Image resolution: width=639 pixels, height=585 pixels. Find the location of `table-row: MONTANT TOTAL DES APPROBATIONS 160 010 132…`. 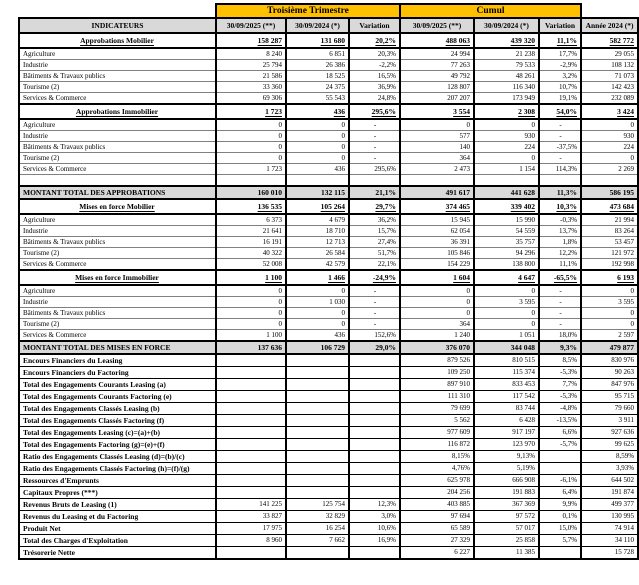

table-row: MONTANT TOTAL DES APPROBATIONS 160 010 132… is located at coordinates (328, 192).